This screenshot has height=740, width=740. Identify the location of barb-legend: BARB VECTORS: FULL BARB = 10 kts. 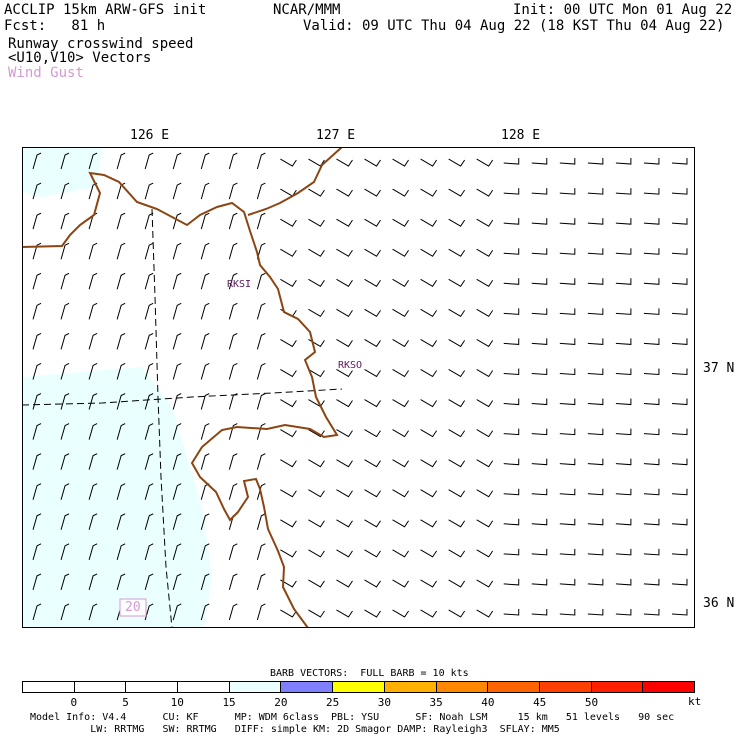
(369, 673).